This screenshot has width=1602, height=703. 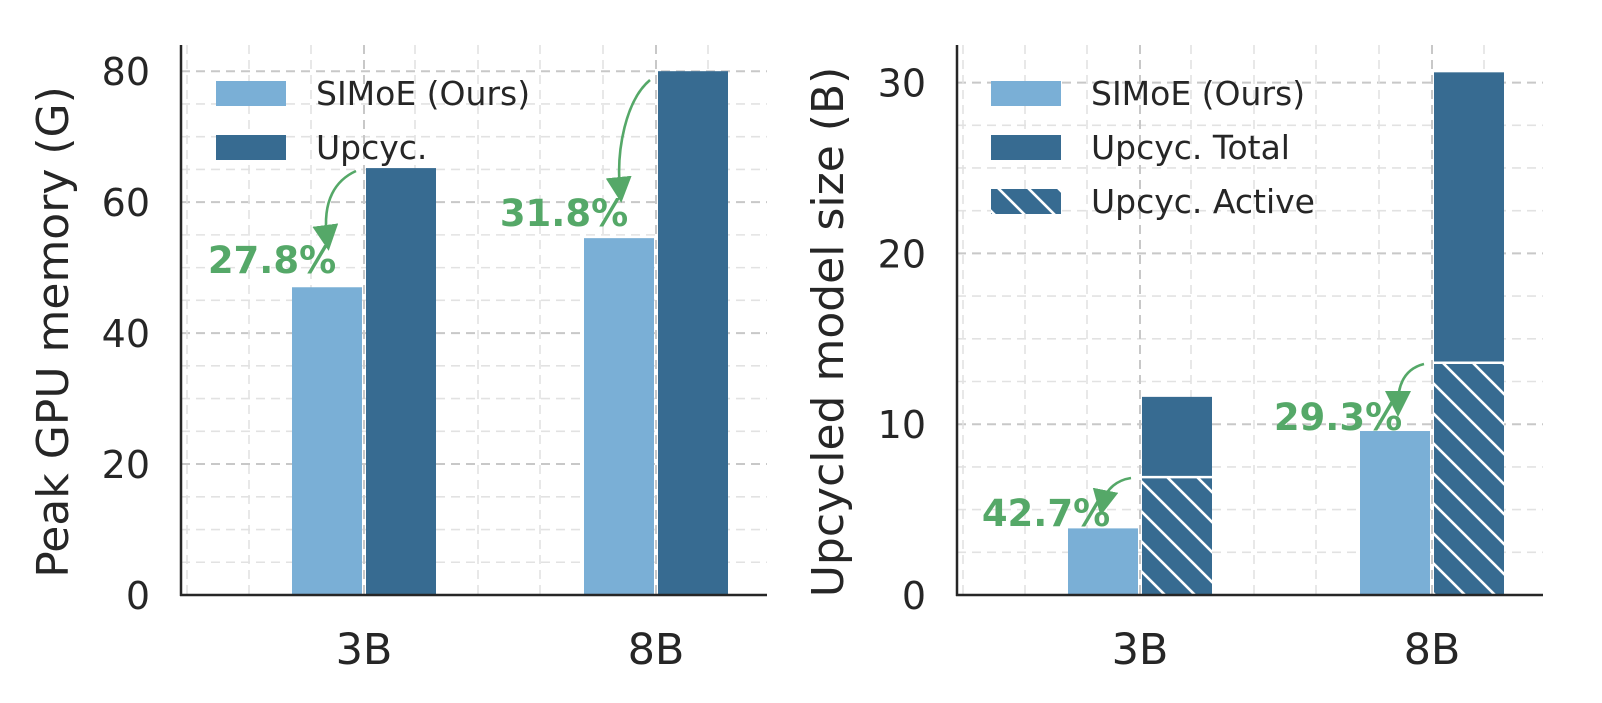 What do you see at coordinates (1338, 417) in the screenshot?
I see `annotation-label: 29.3%` at bounding box center [1338, 417].